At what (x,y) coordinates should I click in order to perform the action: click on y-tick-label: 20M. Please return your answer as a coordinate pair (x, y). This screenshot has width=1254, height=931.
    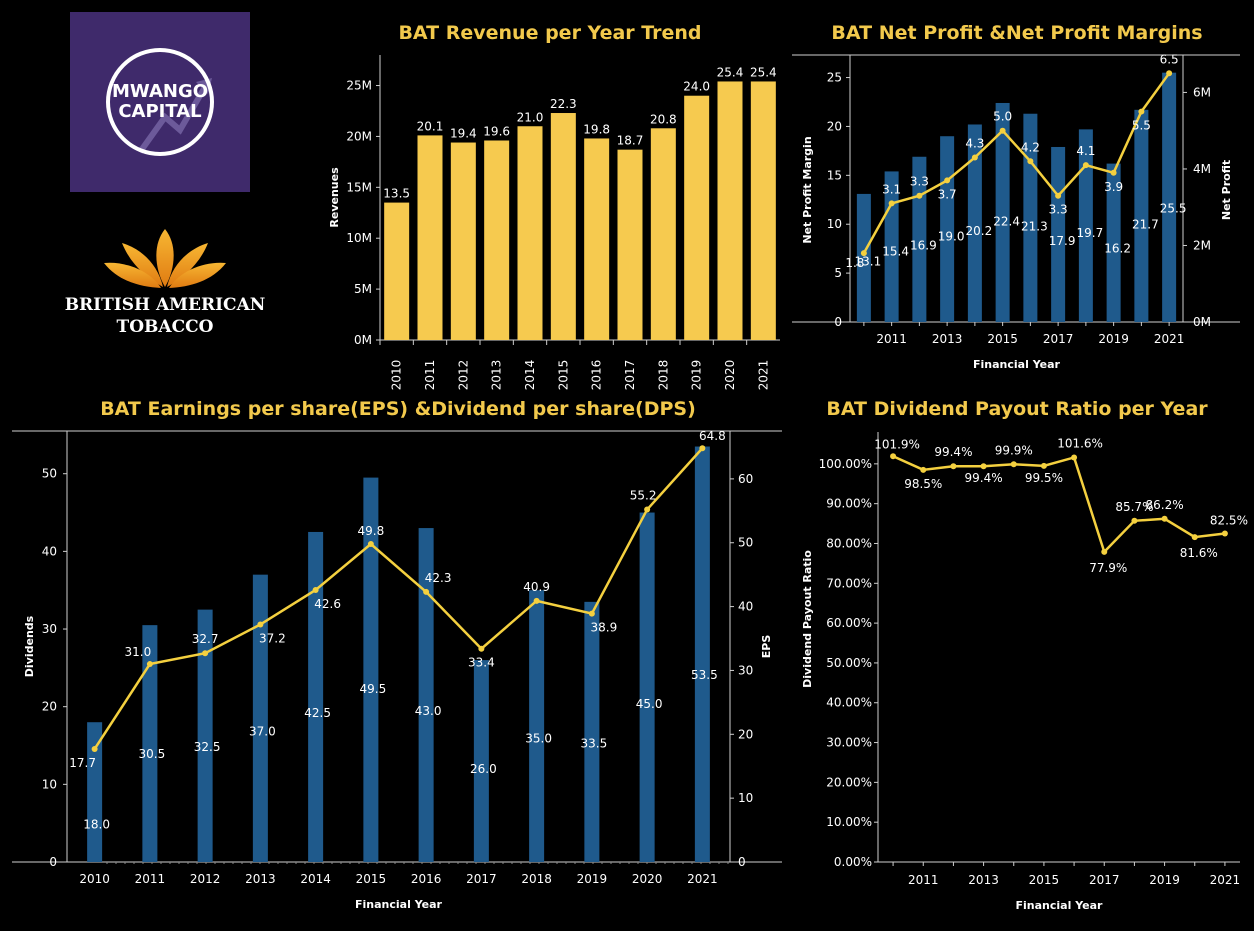
    Looking at the image, I should click on (359, 136).